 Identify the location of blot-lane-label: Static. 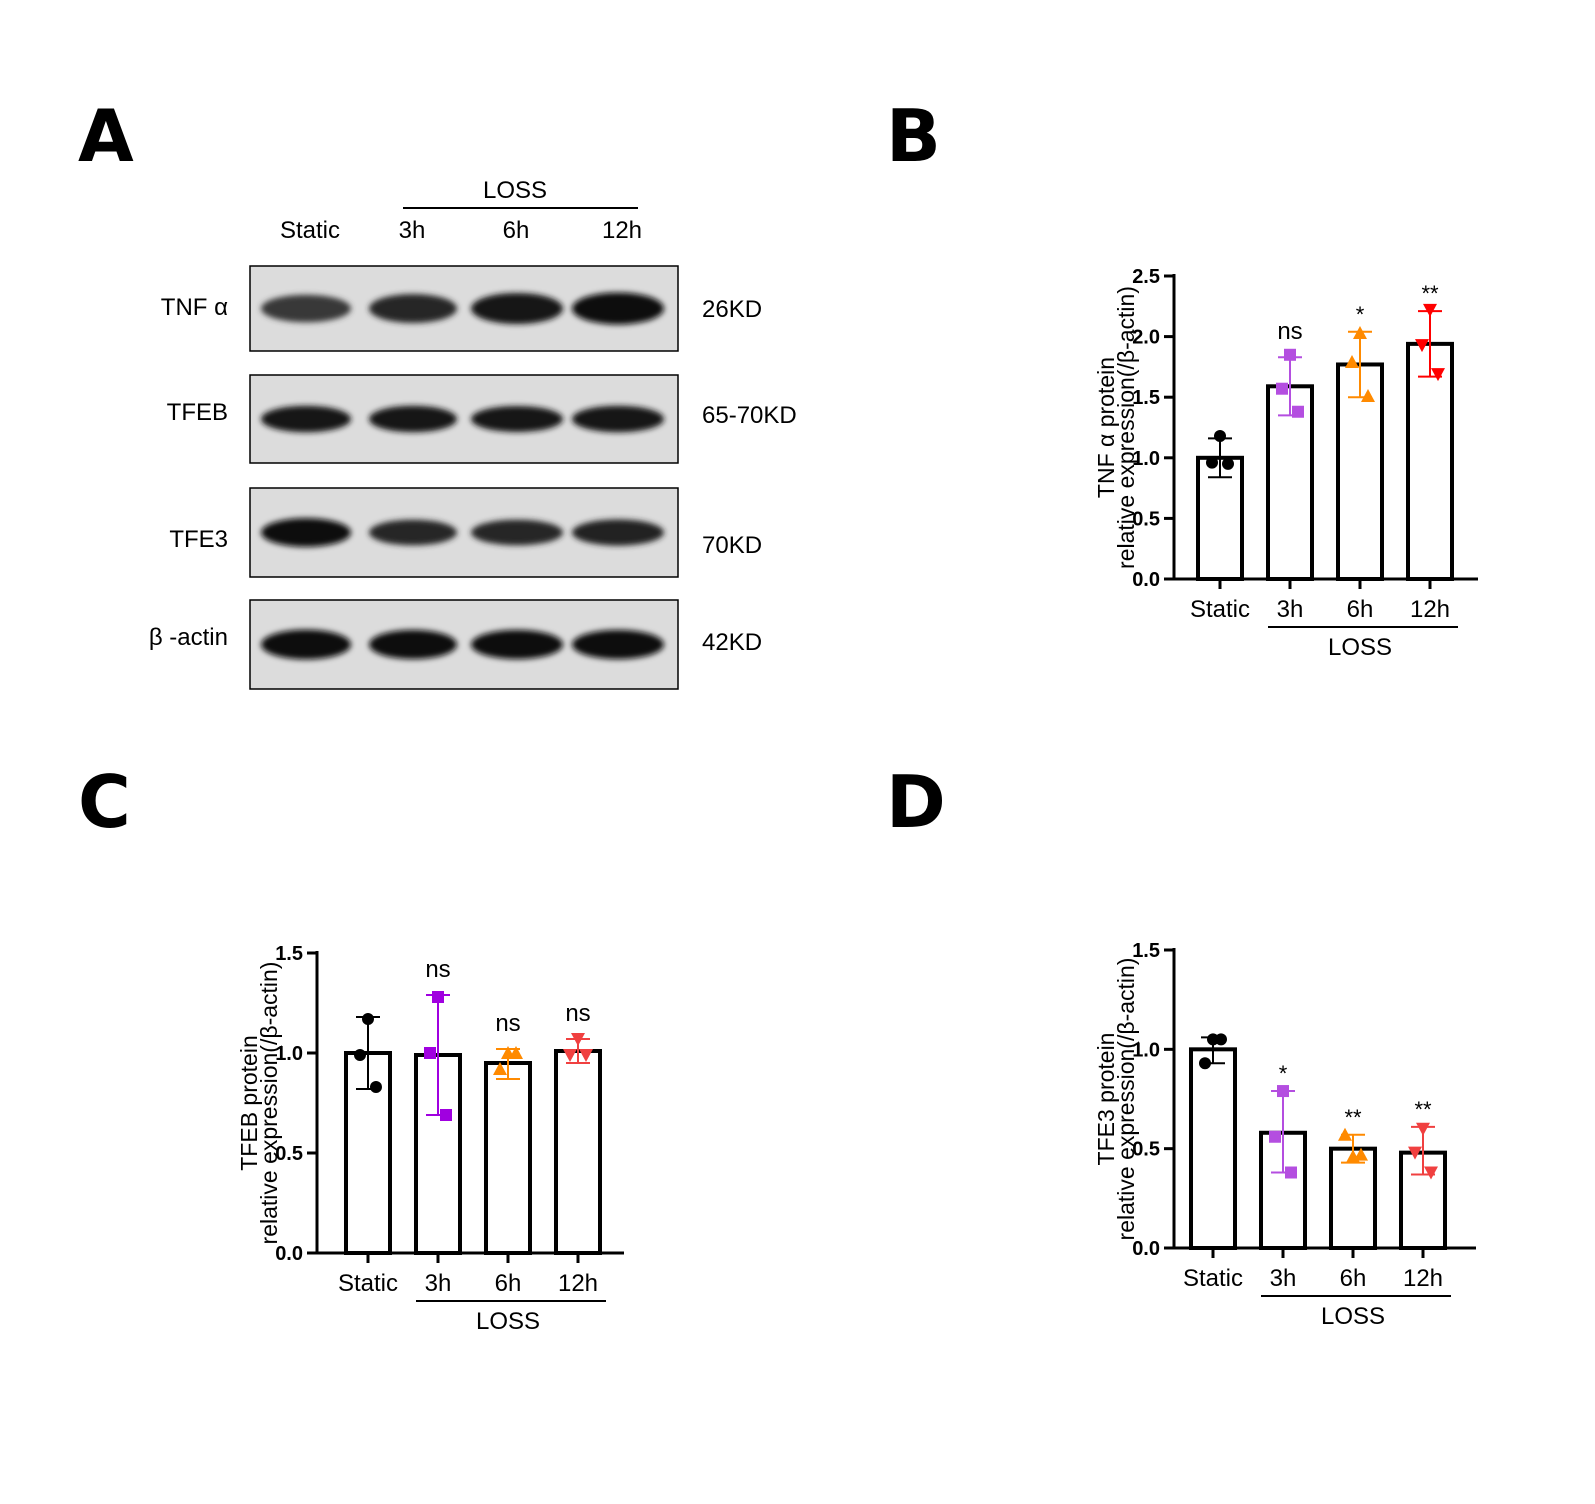
(310, 230).